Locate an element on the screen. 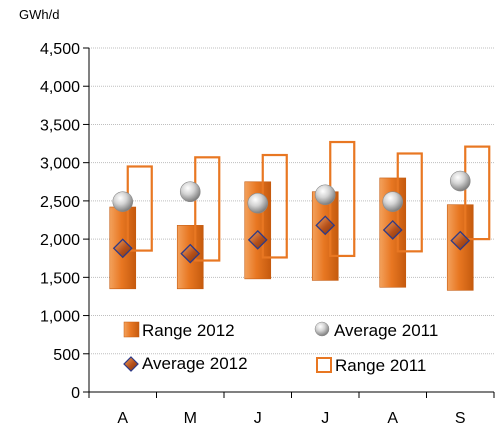 This screenshot has height=432, width=498. y-tick-label: 4,000 is located at coordinates (60, 87).